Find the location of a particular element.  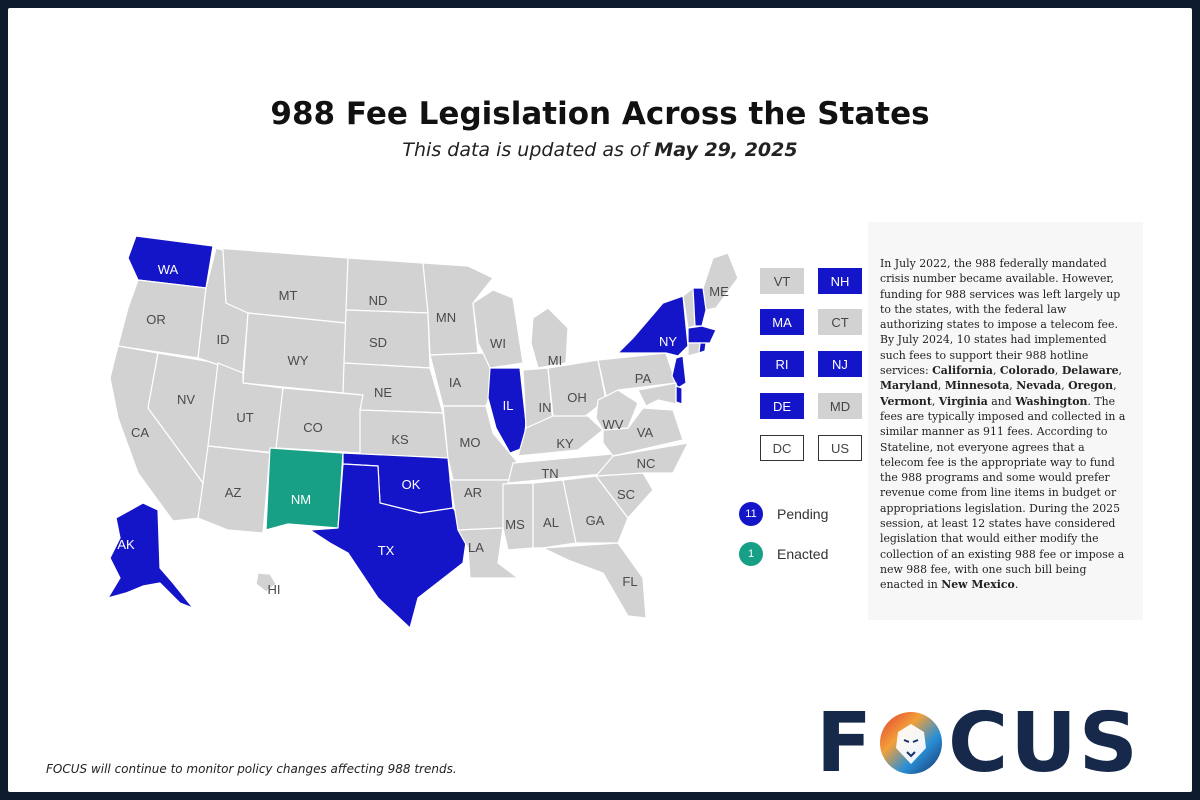

state-mn is located at coordinates (458, 309).